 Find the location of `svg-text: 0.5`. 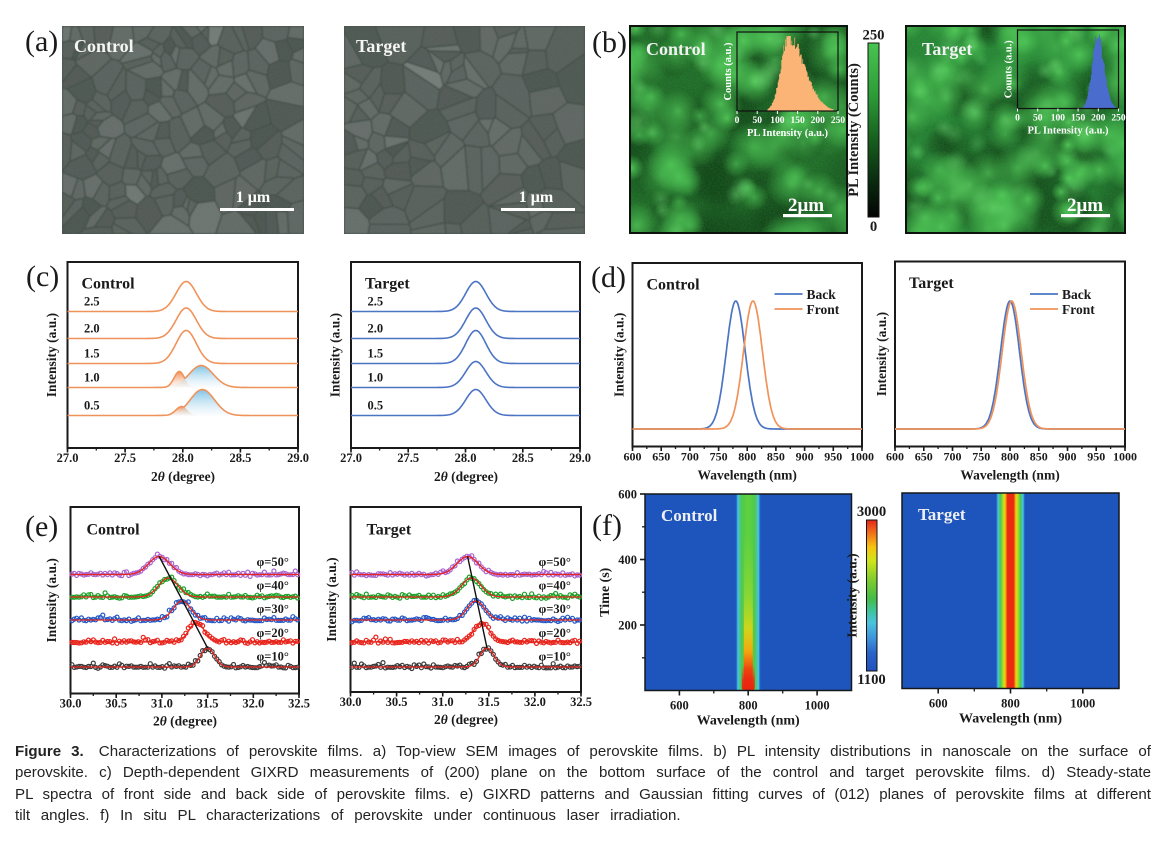

svg-text: 0.5 is located at coordinates (376, 406).